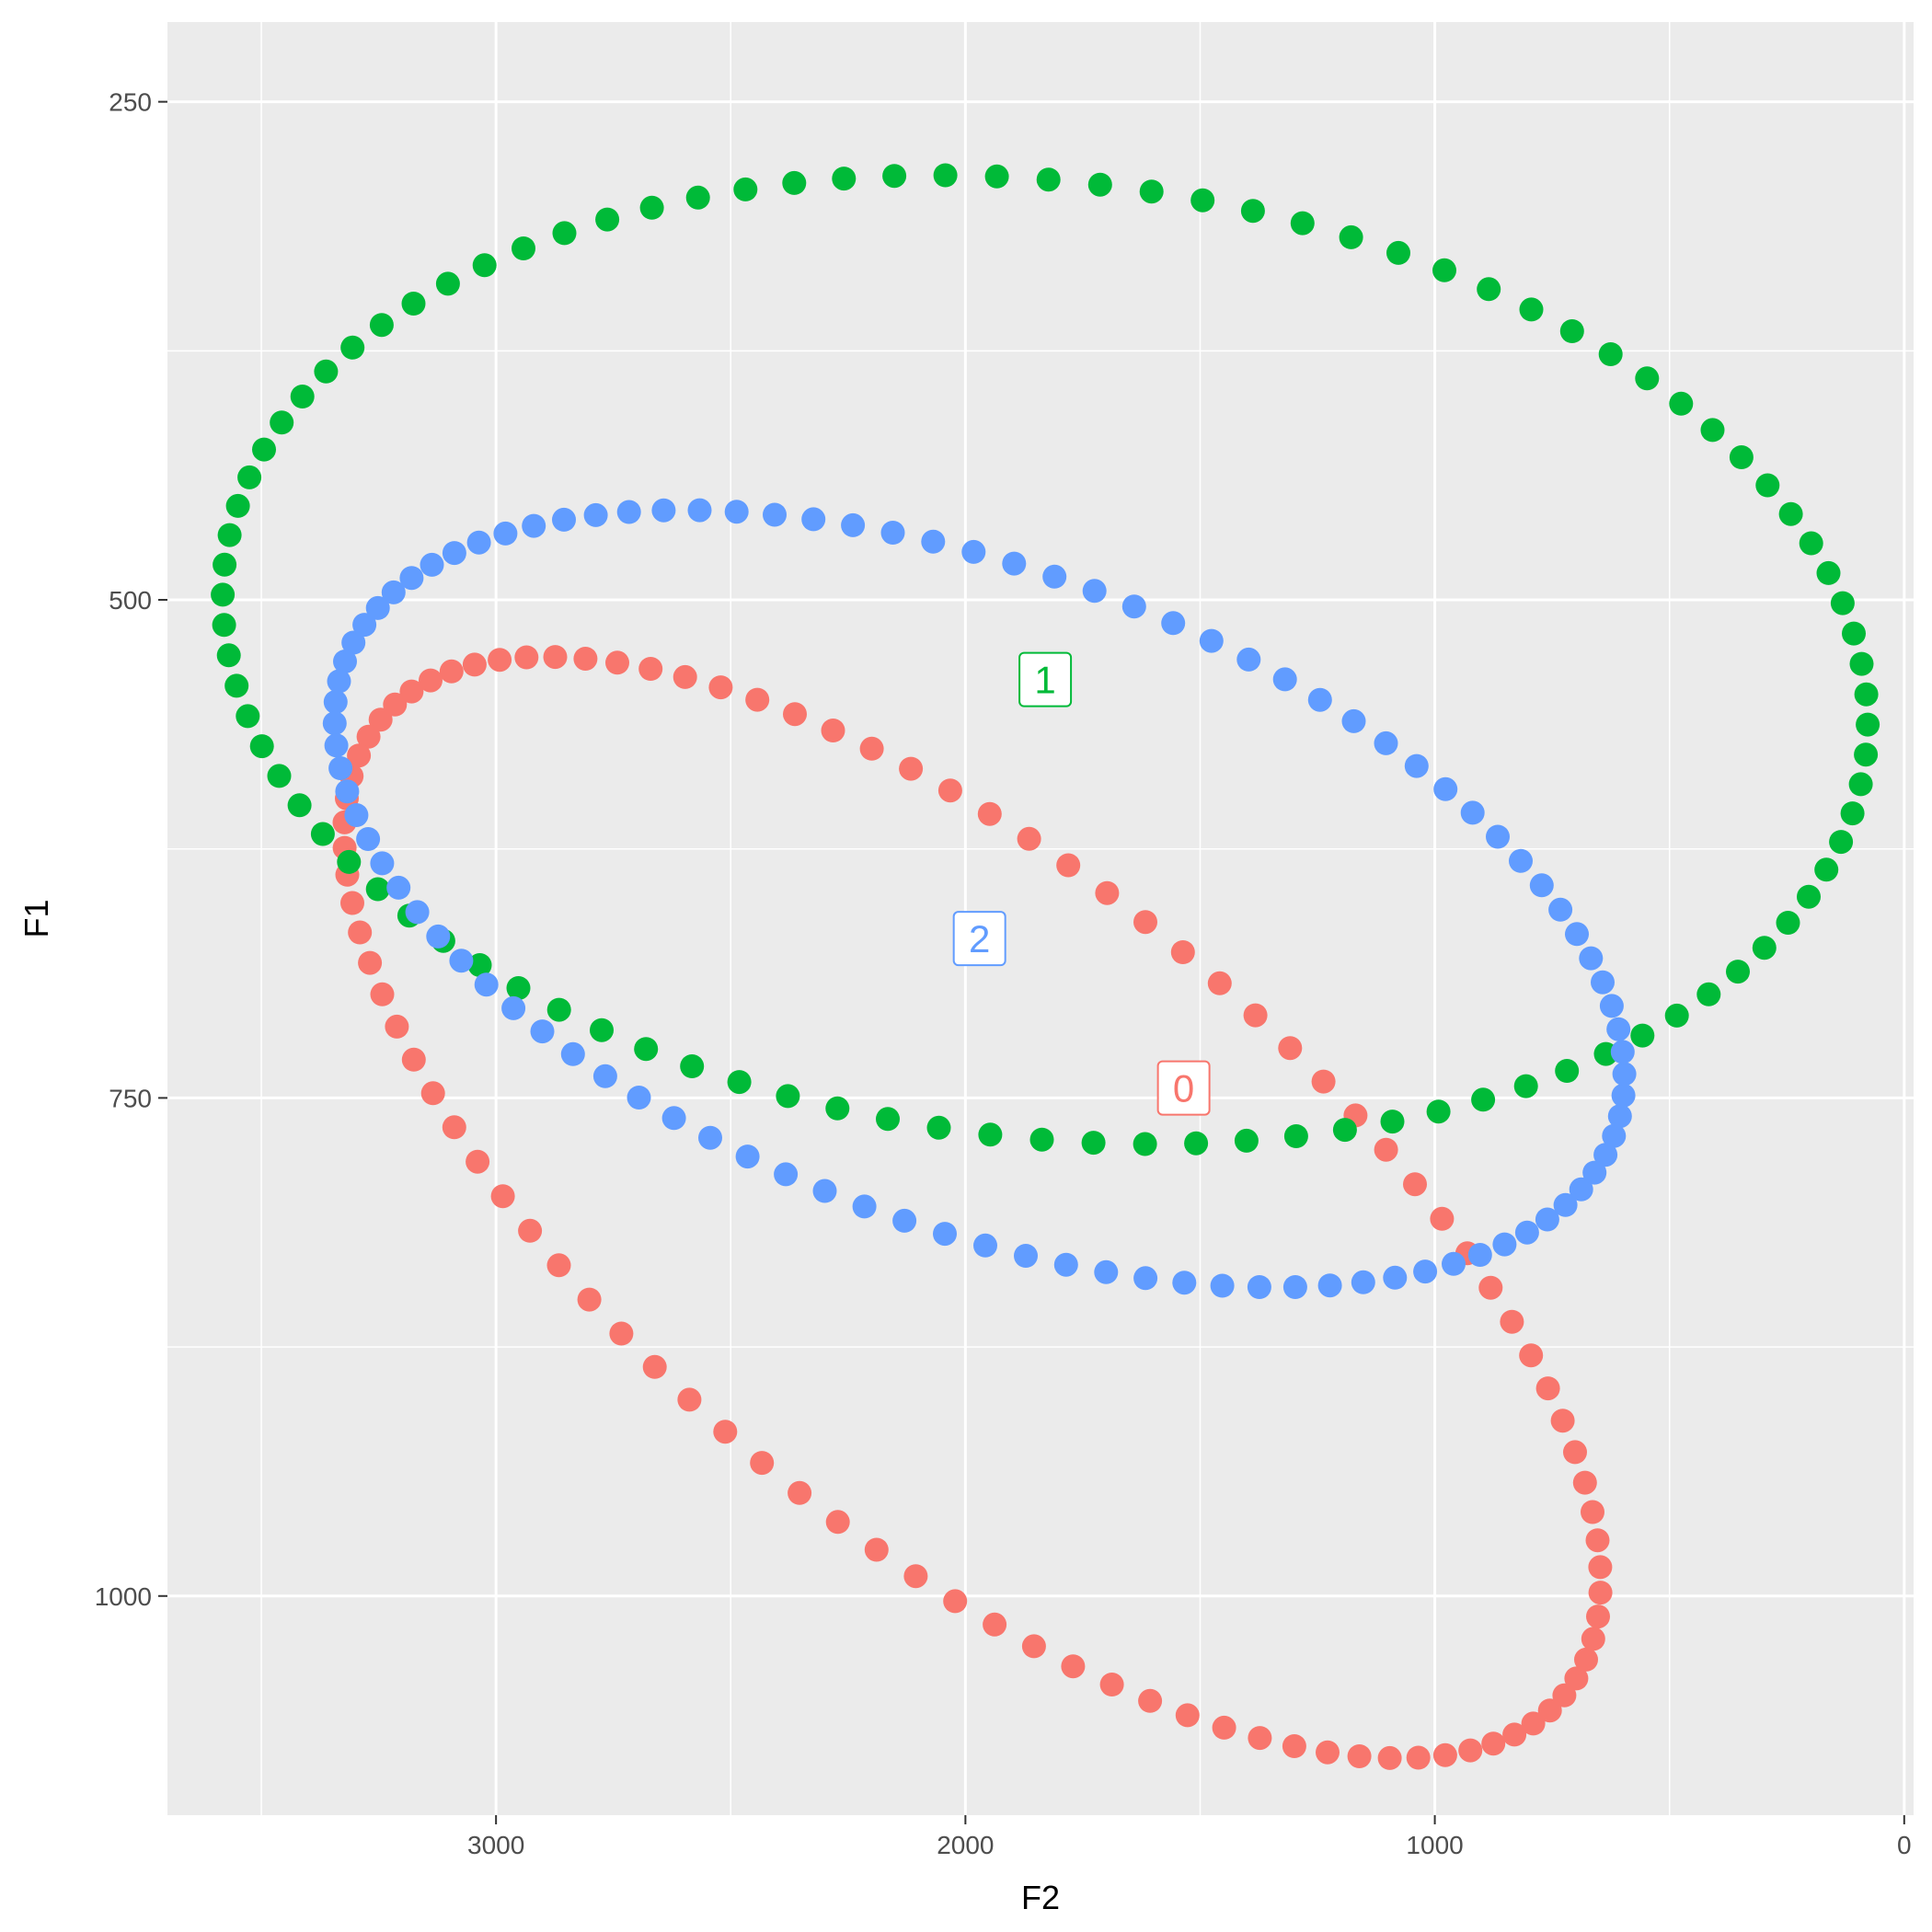 The height and width of the screenshot is (1932, 1932). I want to click on label-2: 2, so click(979, 939).